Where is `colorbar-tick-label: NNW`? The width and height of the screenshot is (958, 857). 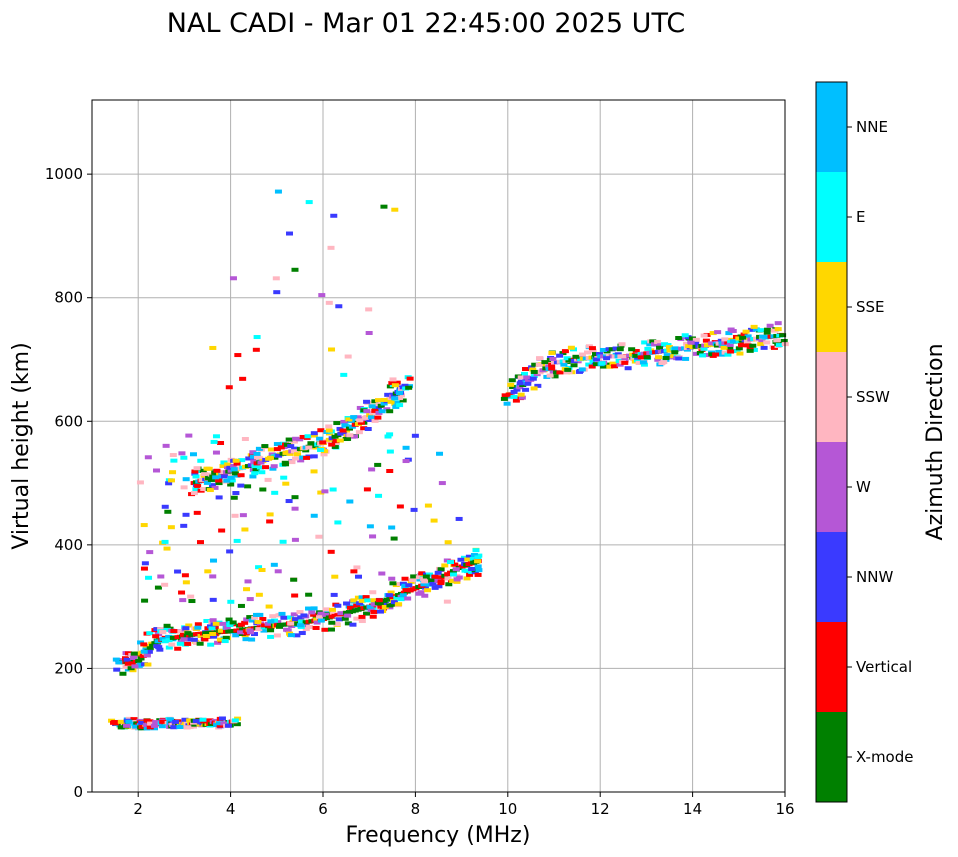
colorbar-tick-label: NNW is located at coordinates (874, 577).